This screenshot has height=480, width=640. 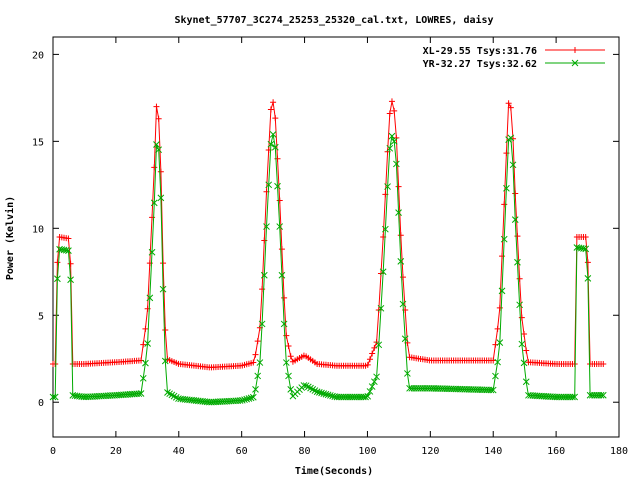 I want to click on x-tick-label: 40, so click(x=179, y=451).